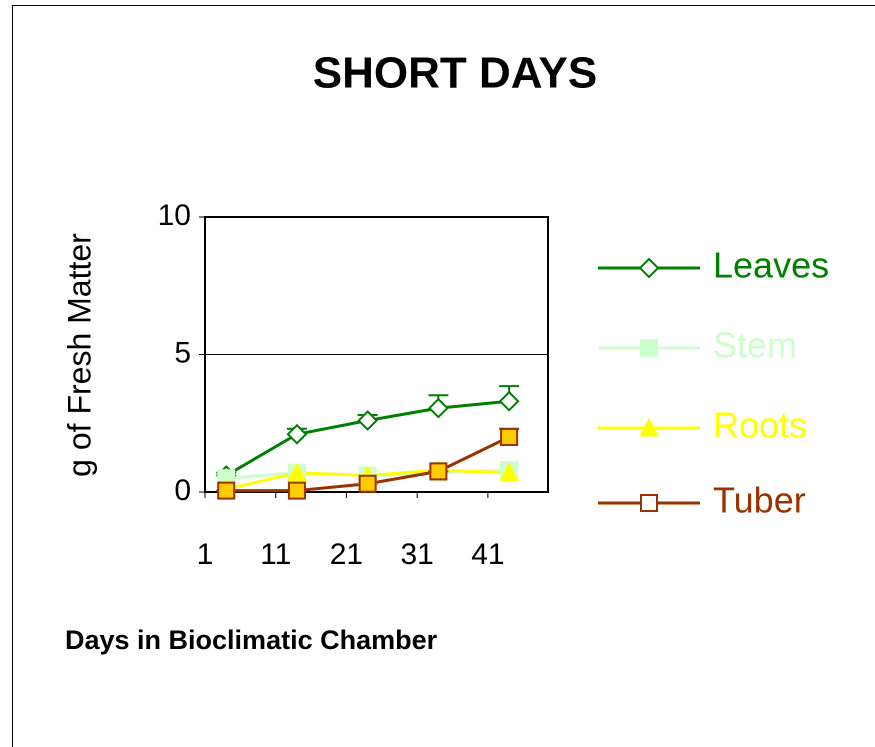 The image size is (875, 747). Describe the element at coordinates (275, 554) in the screenshot. I see `x-tick-label: 11` at that location.